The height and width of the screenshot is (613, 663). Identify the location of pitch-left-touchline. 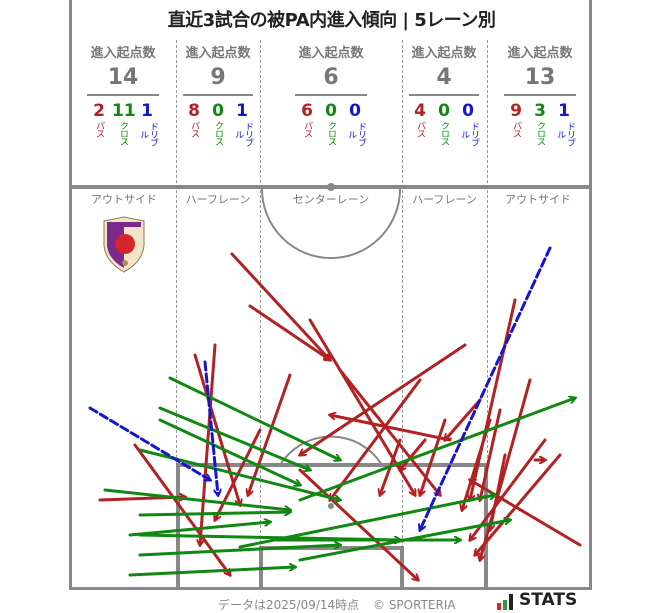
(70, 295).